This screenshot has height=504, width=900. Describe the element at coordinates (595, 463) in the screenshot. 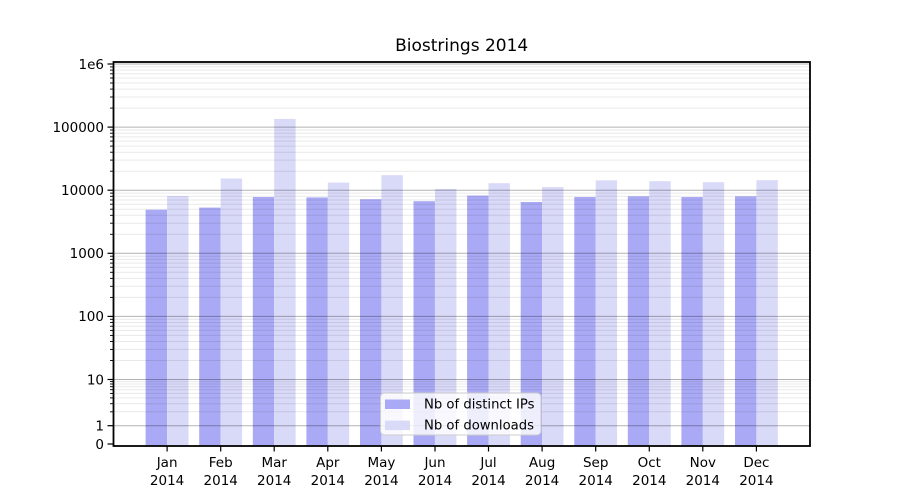

I see `x-tick-label-month-sep: Sep` at that location.